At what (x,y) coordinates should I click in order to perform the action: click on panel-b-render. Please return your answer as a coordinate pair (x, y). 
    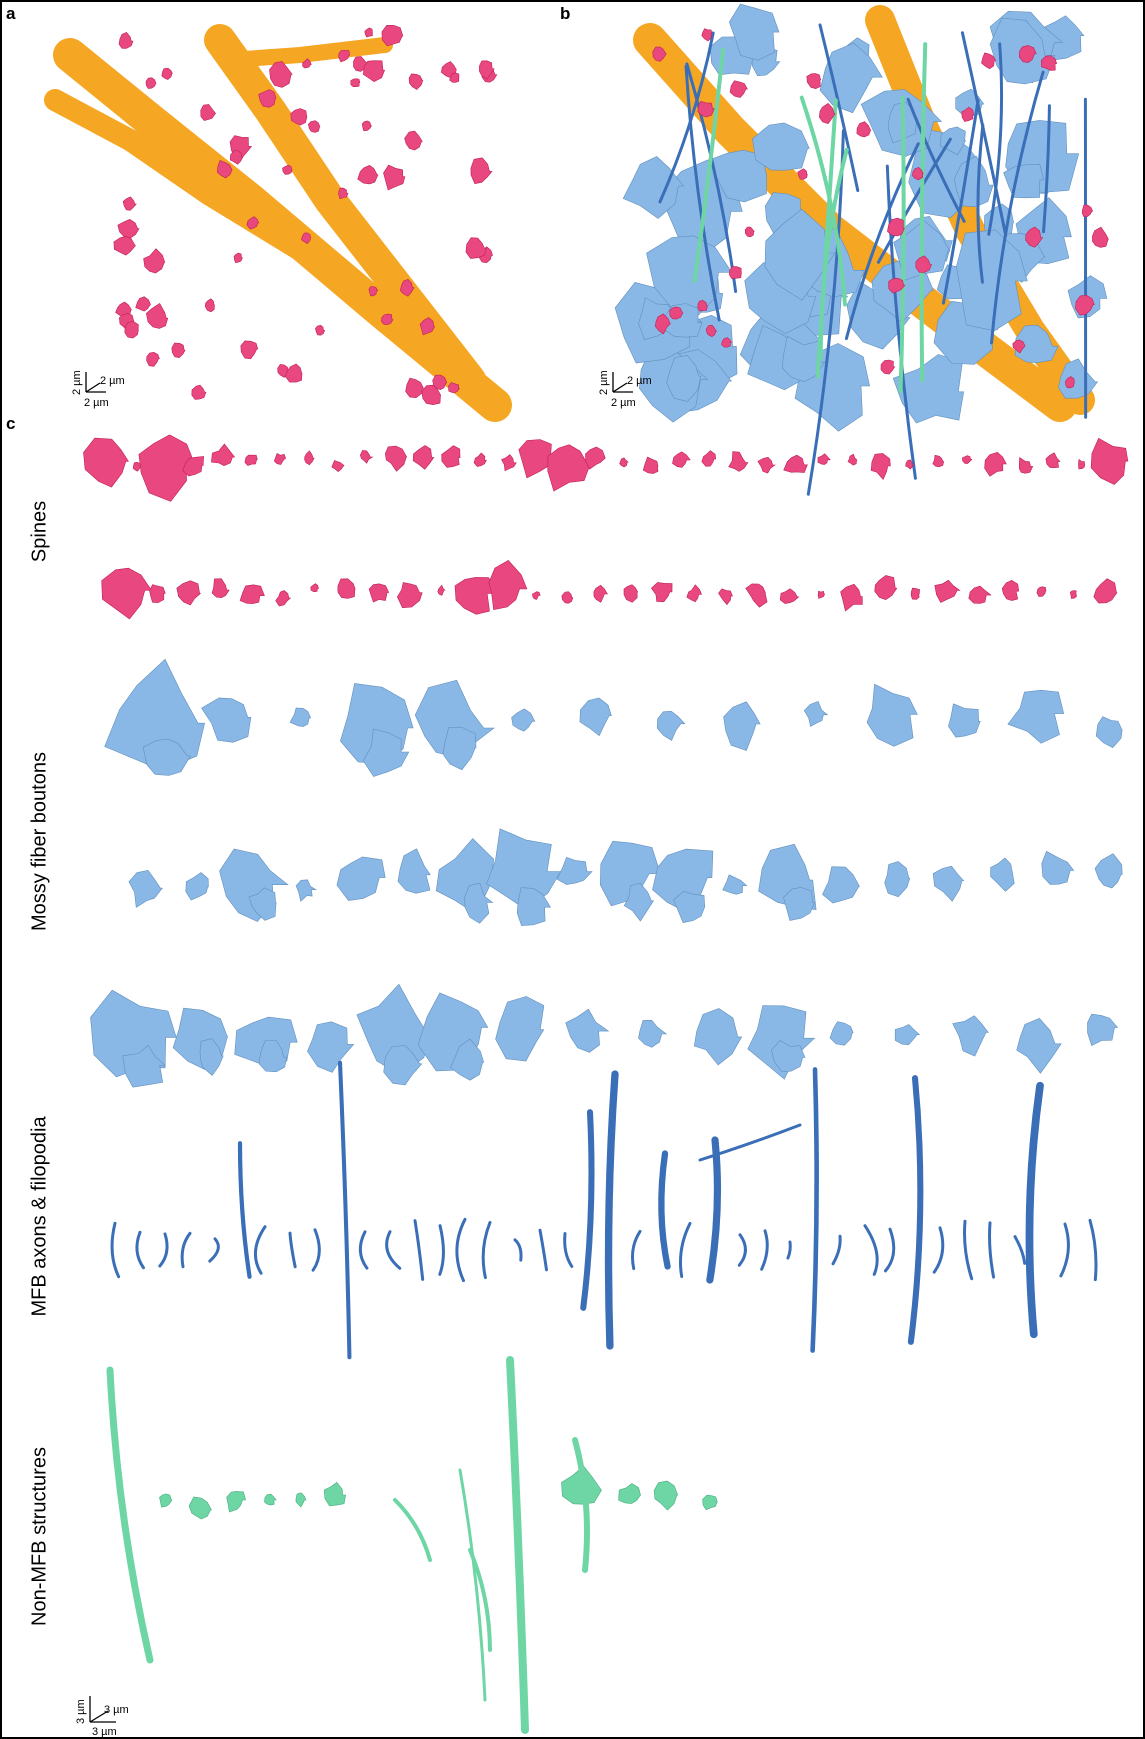
    Looking at the image, I should click on (861, 249).